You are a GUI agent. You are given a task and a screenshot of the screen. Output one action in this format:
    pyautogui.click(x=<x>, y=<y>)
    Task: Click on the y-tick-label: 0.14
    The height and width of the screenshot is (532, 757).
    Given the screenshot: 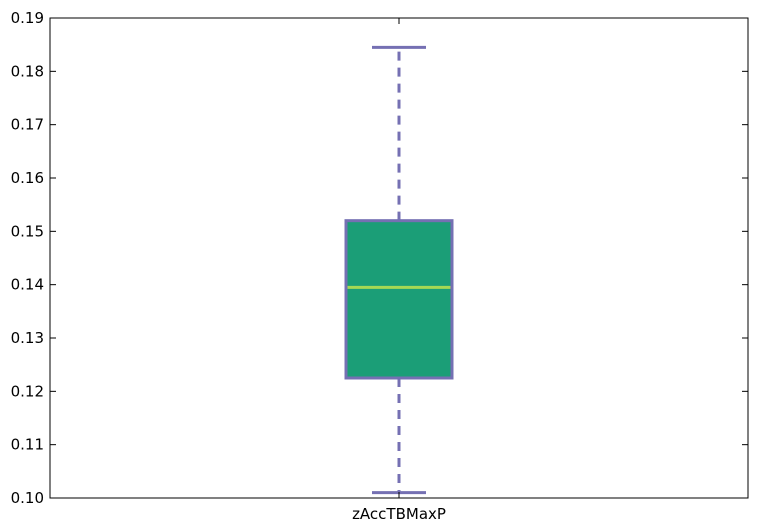 What is the action you would take?
    pyautogui.click(x=27, y=285)
    